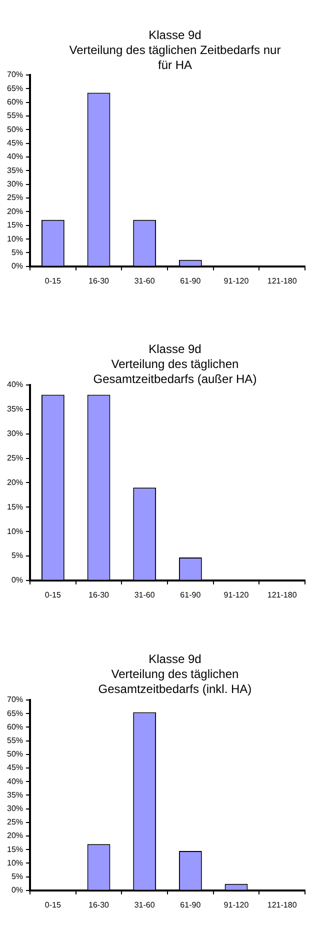 The image size is (321, 933). I want to click on chart-title: Klasse 9d Verteilung des täglichen Zeitbedarfs nur für HA, so click(175, 50).